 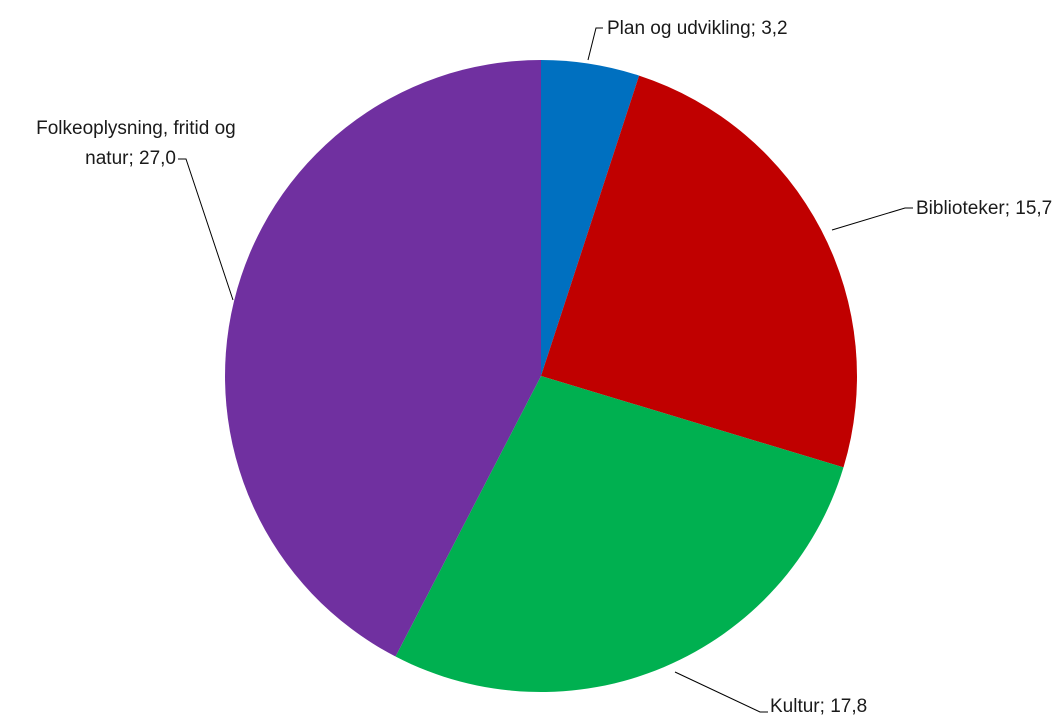 I want to click on data-label-biblioteker: Biblioteker; 15,7, so click(x=984, y=208).